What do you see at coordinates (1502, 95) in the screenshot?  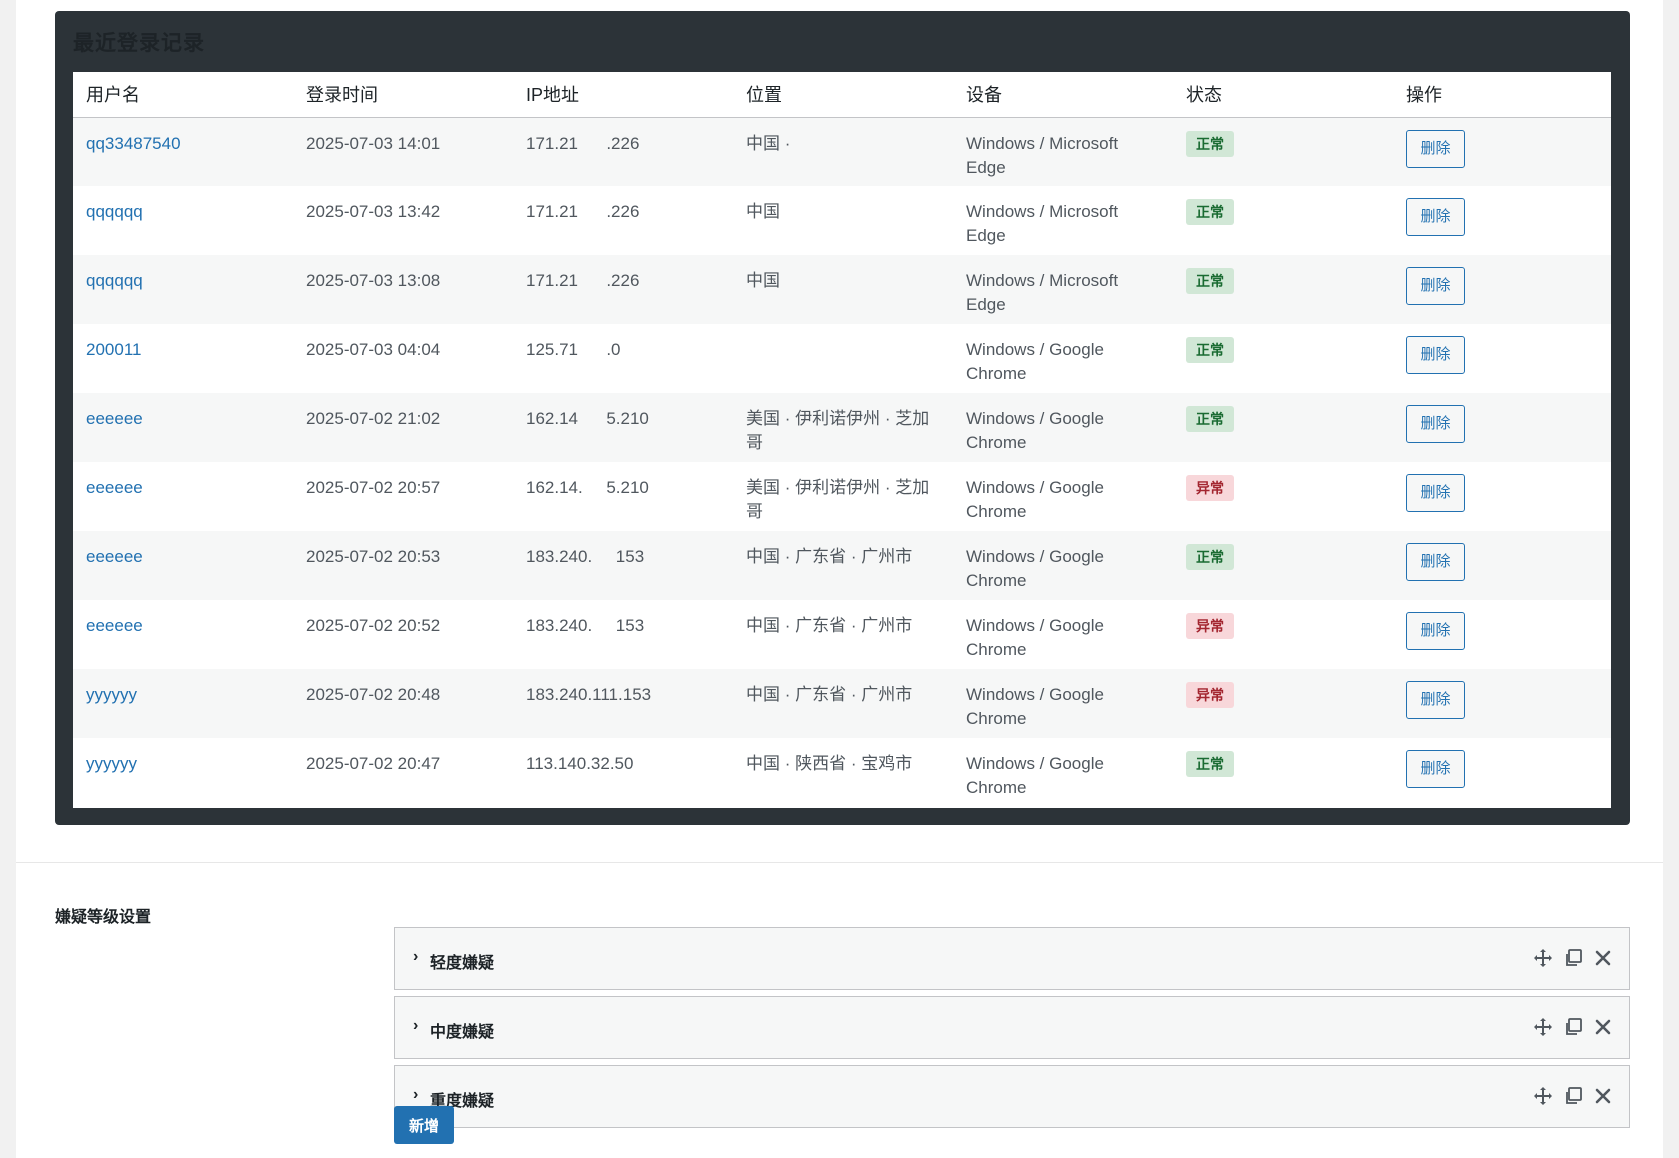 I see `column-header-actions: 操作` at bounding box center [1502, 95].